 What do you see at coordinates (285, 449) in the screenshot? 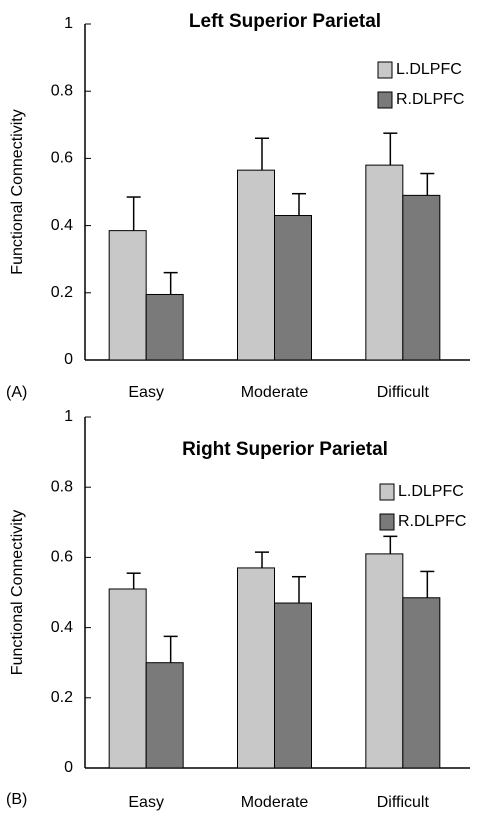
I see `chart-title: Right Superior Parietal` at bounding box center [285, 449].